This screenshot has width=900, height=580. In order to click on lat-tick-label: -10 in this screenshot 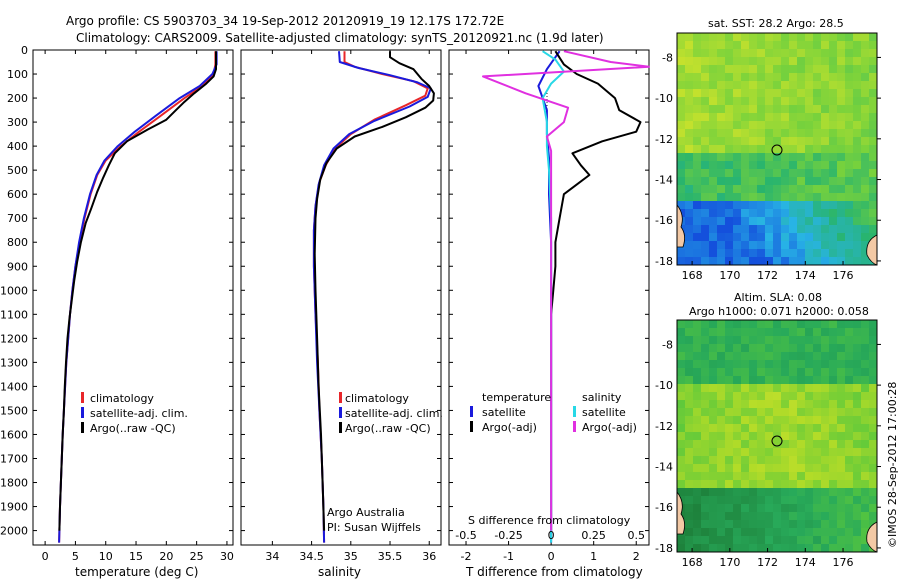, I will do `click(664, 98)`.